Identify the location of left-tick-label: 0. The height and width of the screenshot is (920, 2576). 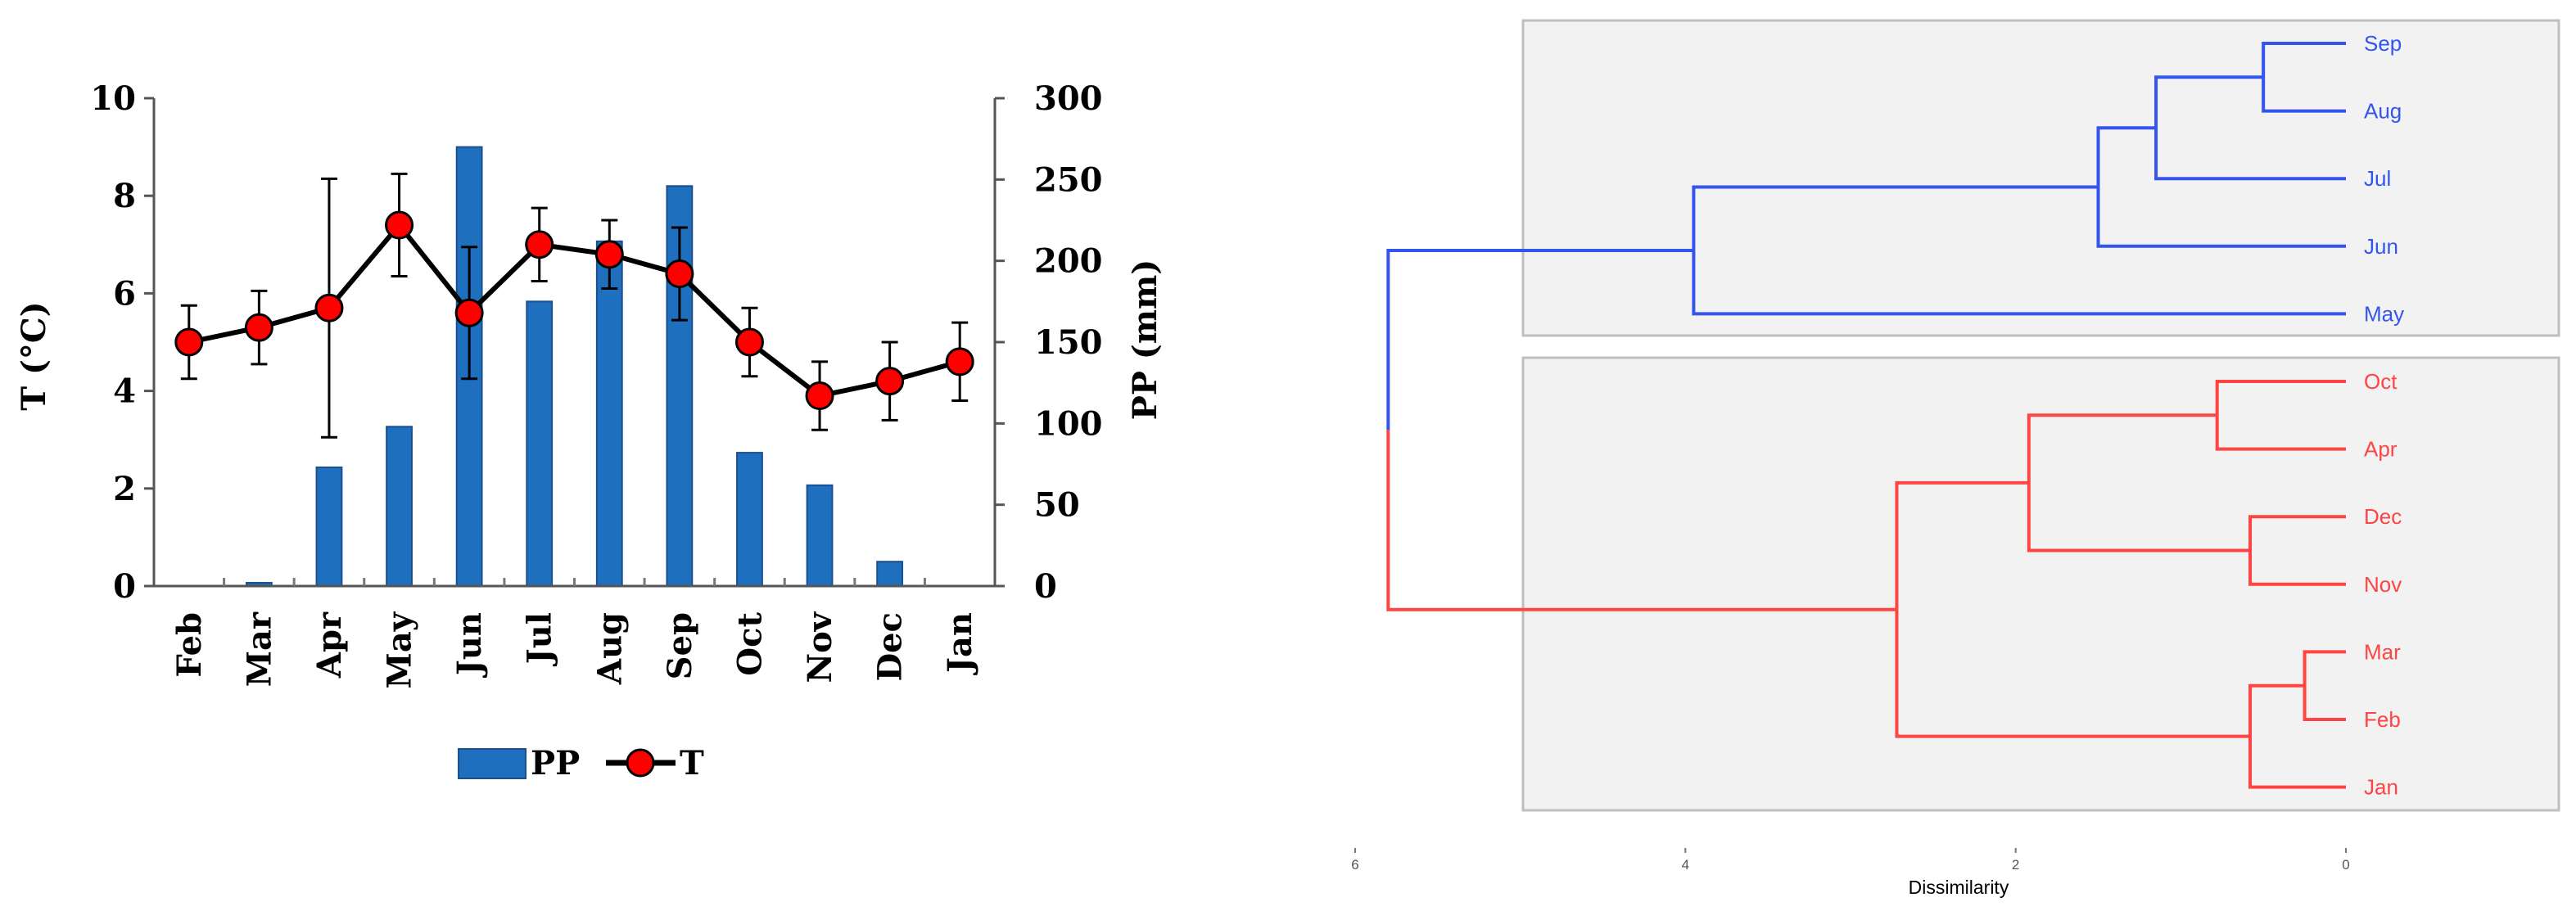
(124, 587).